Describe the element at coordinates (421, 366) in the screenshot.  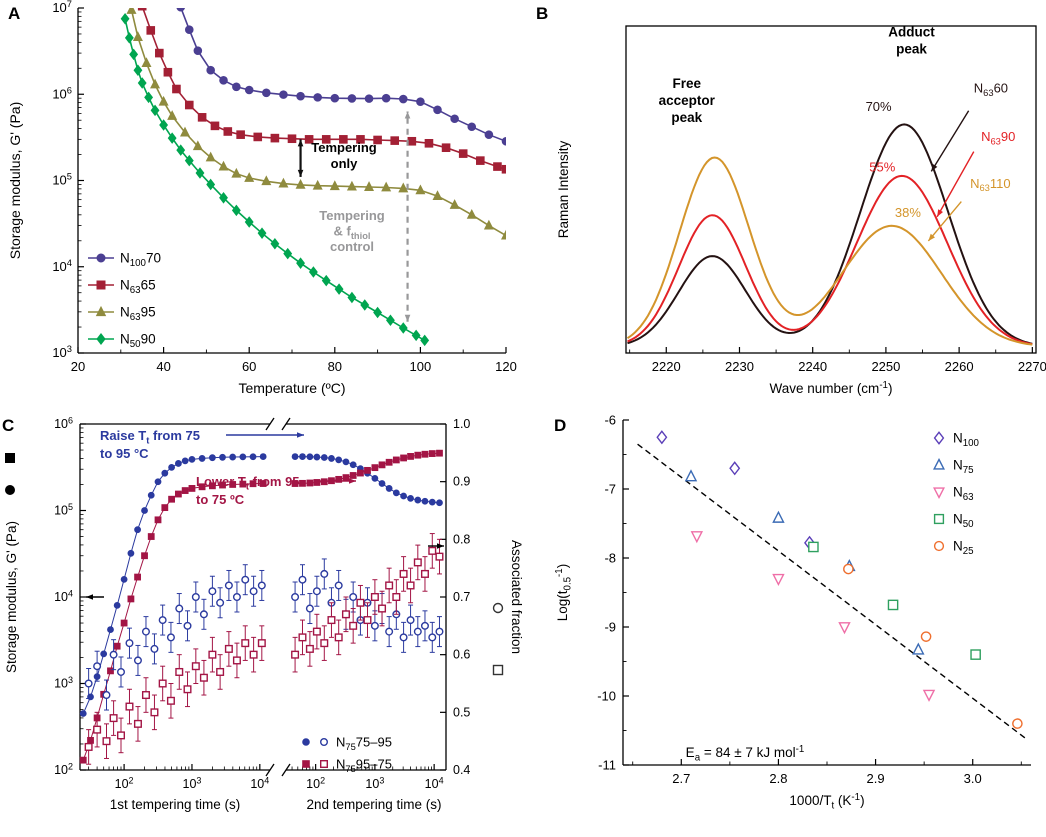
I see `svg-text: 100` at that location.